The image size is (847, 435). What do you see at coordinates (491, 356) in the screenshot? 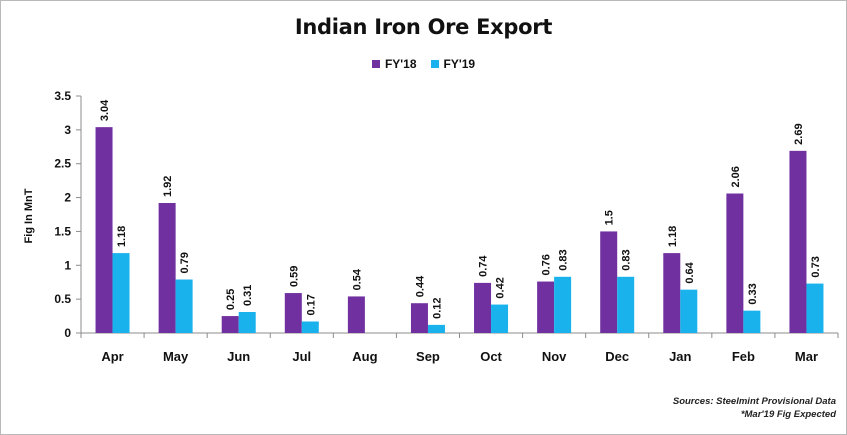
I see `x-tick-label: Oct` at bounding box center [491, 356].